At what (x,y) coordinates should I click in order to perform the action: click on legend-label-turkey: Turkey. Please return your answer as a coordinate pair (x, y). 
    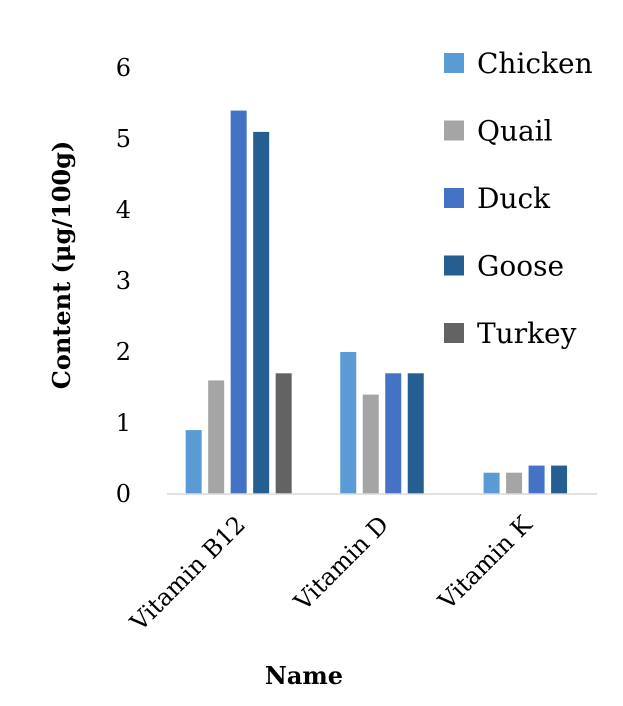
    Looking at the image, I should click on (527, 333).